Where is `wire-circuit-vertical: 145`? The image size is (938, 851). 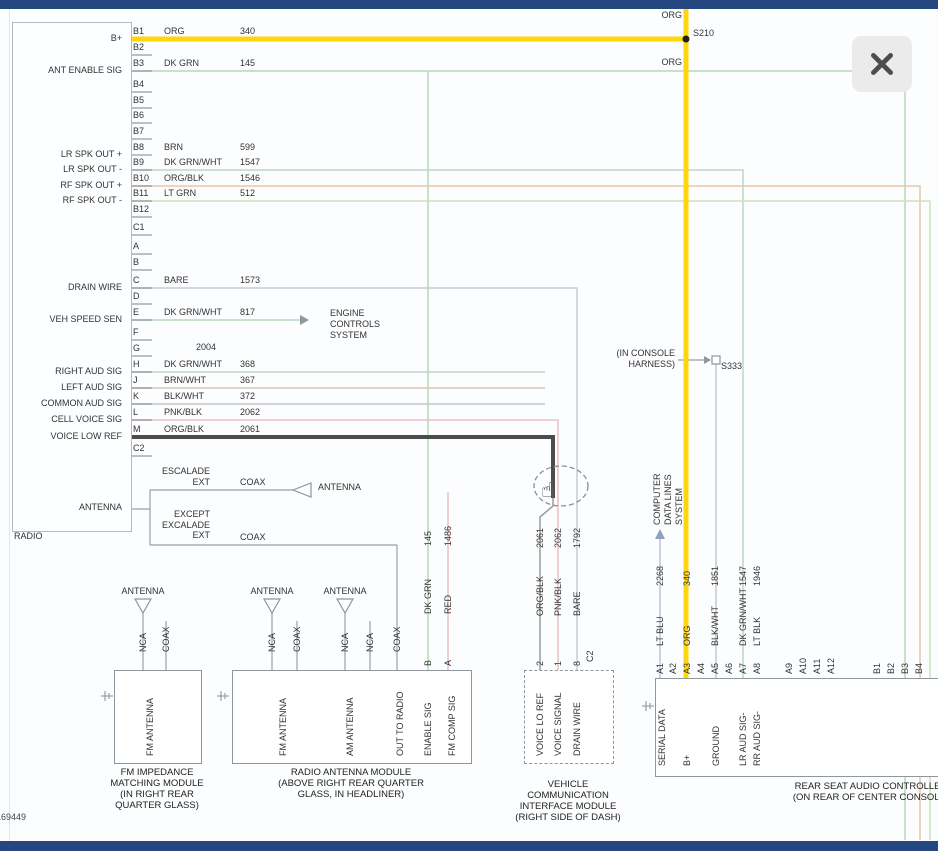 wire-circuit-vertical: 145 is located at coordinates (428, 538).